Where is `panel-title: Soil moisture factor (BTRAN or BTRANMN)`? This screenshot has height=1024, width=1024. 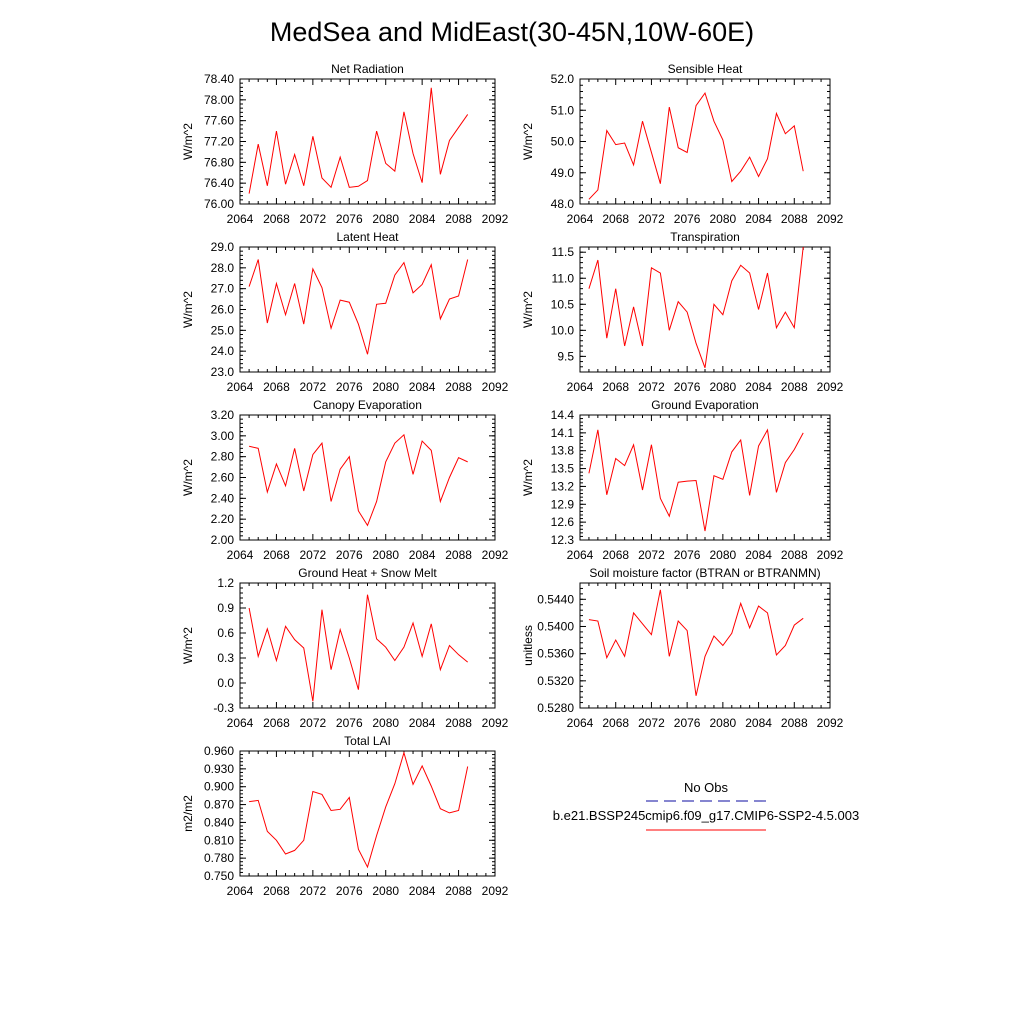 panel-title: Soil moisture factor (BTRAN or BTRANMN) is located at coordinates (704, 573).